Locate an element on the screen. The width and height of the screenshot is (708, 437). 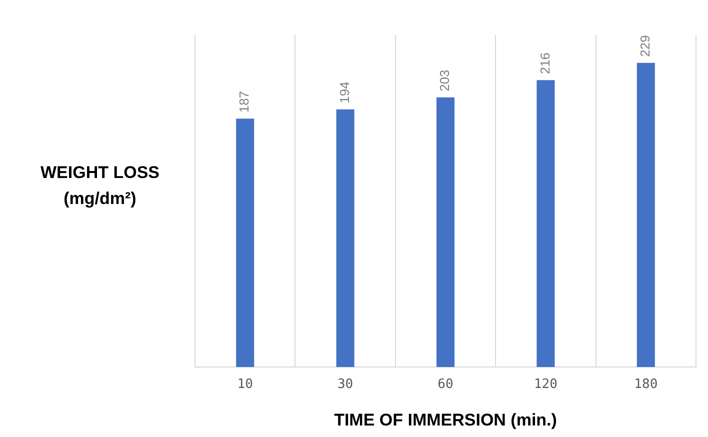
data-label: 194 is located at coordinates (344, 93).